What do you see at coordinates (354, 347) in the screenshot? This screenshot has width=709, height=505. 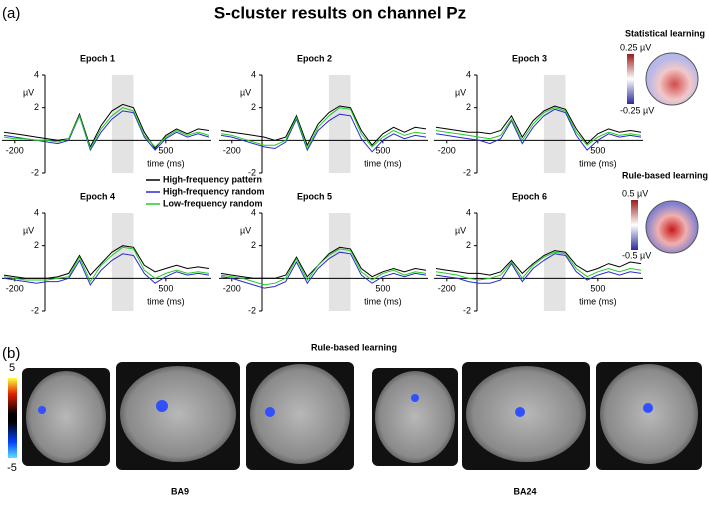 I see `brain-title: Rule-based learning` at bounding box center [354, 347].